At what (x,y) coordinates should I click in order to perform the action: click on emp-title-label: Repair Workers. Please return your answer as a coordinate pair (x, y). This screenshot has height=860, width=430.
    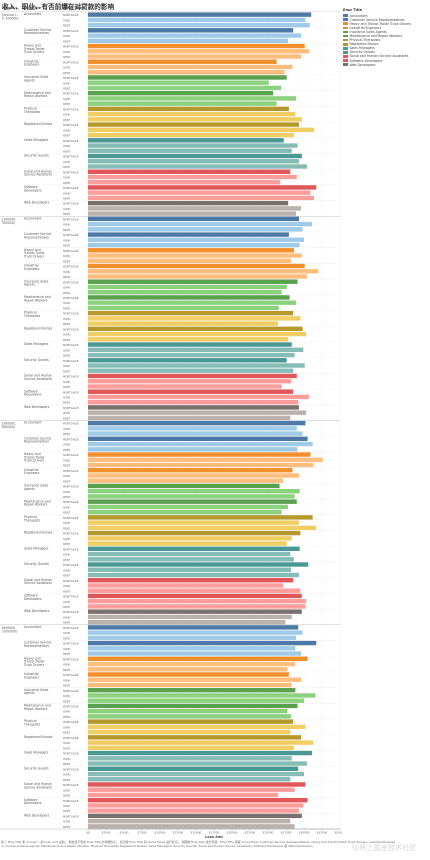
    Looking at the image, I should click on (36, 96).